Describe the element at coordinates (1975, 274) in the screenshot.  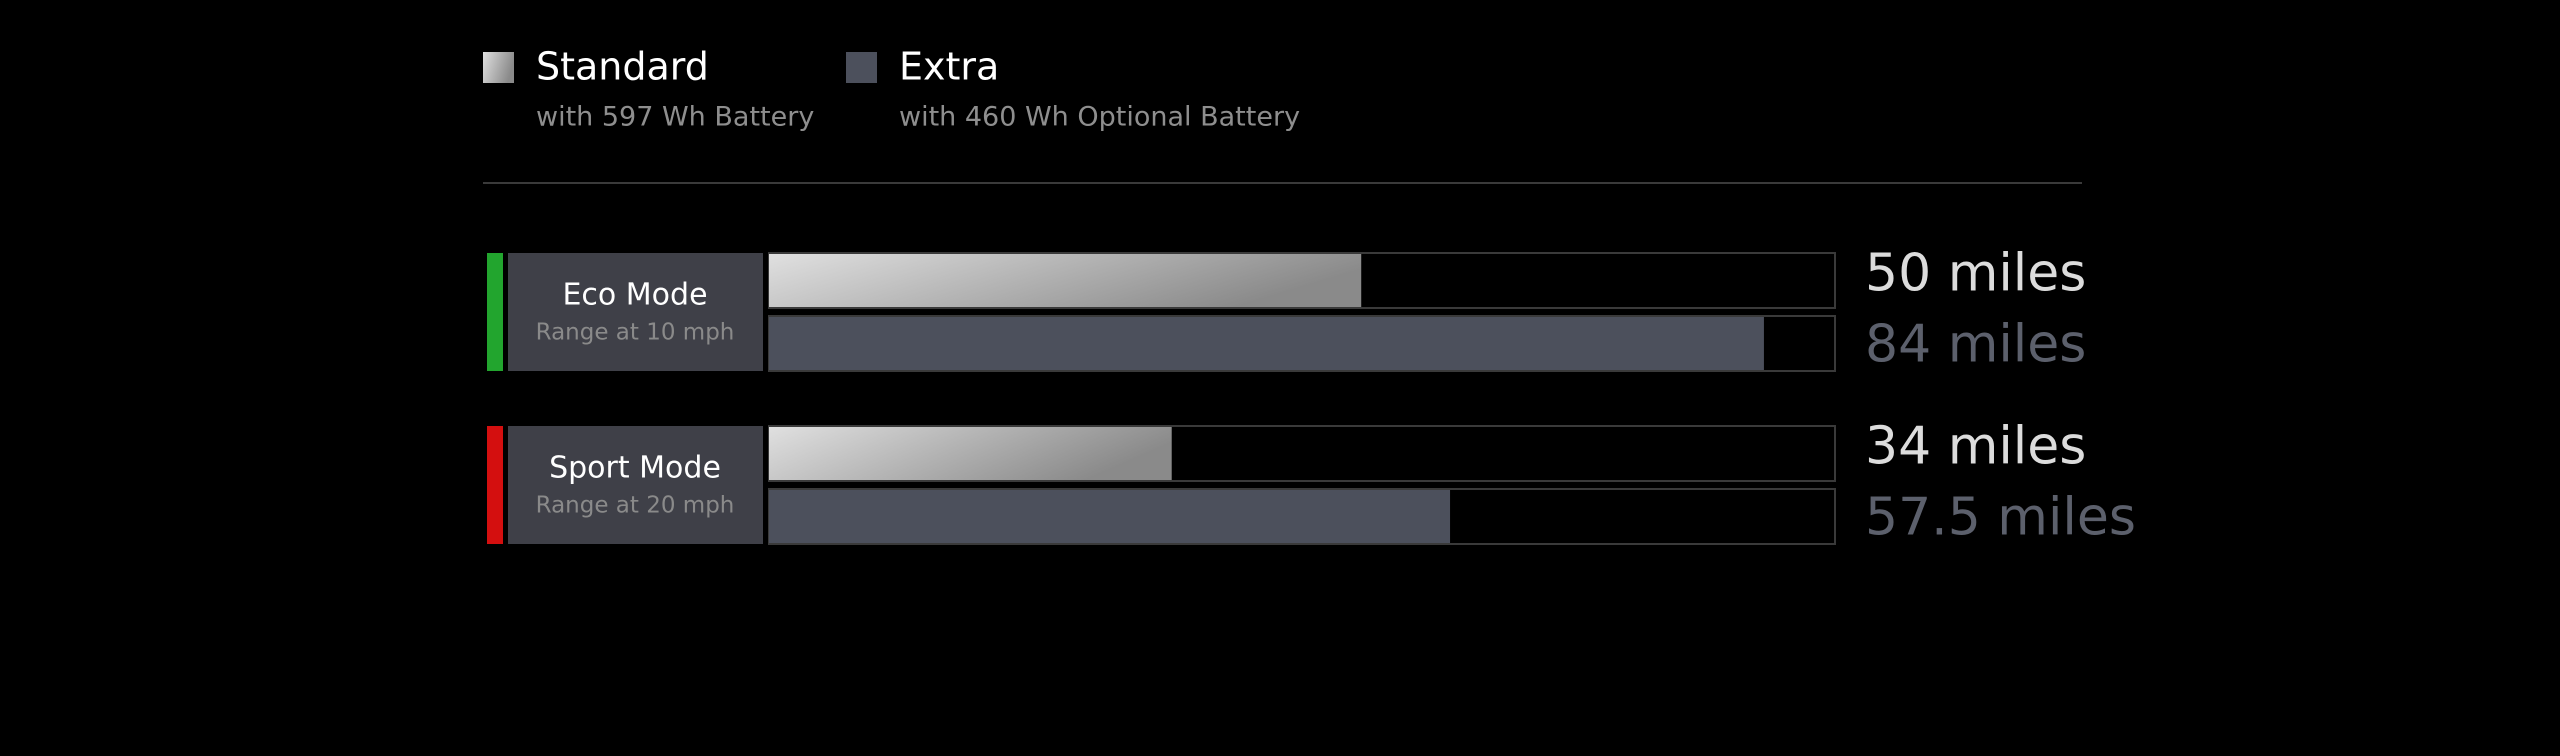
I see `value-label: 50 miles` at that location.